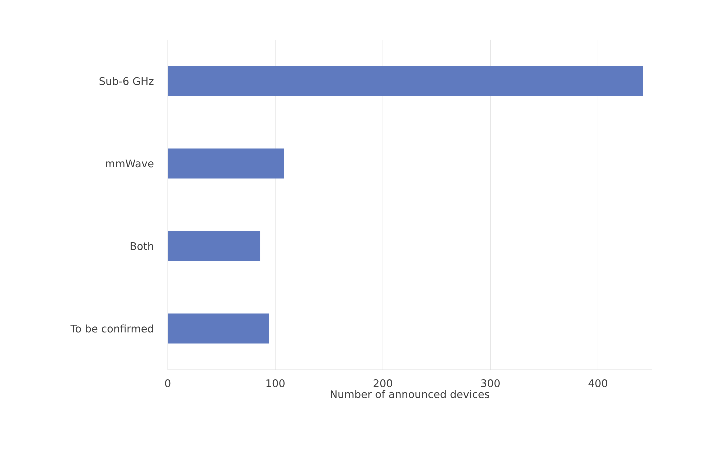 The height and width of the screenshot is (464, 702). I want to click on x-tick-label: 100, so click(275, 384).